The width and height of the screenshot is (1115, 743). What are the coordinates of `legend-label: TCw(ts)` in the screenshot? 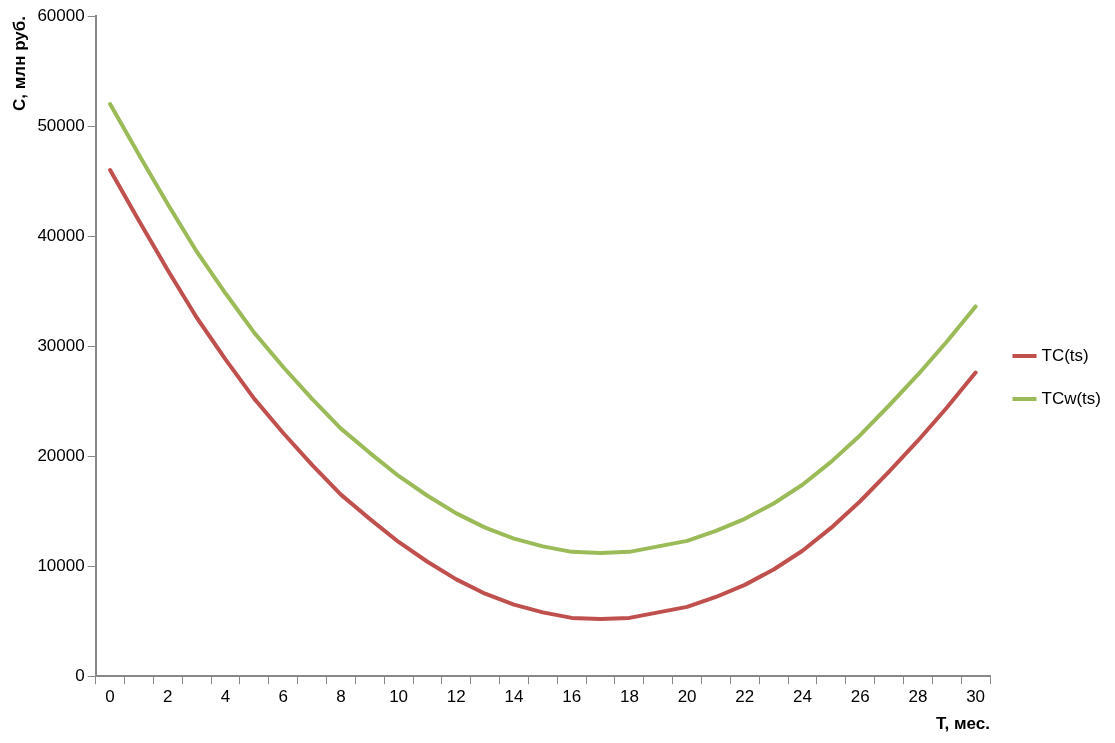 It's located at (1071, 398).